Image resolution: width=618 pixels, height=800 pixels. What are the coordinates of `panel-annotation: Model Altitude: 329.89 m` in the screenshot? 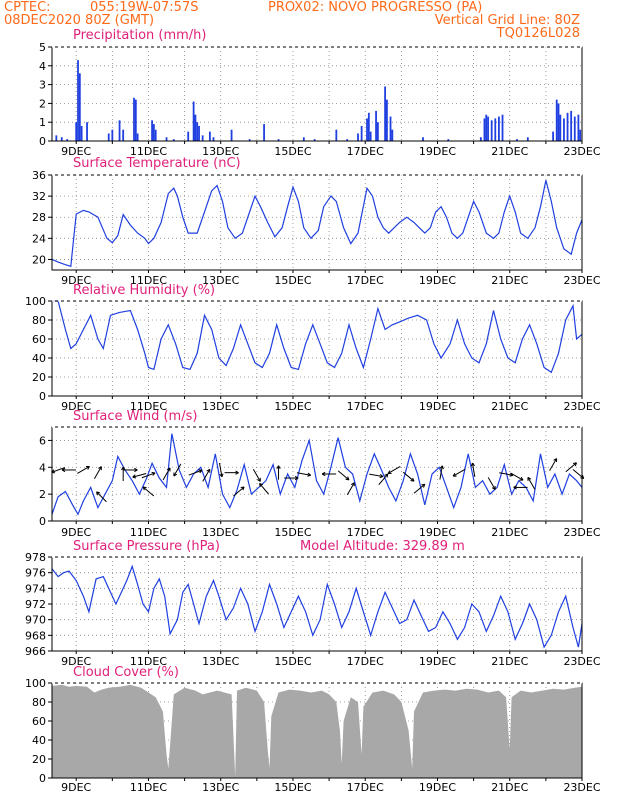 It's located at (382, 546).